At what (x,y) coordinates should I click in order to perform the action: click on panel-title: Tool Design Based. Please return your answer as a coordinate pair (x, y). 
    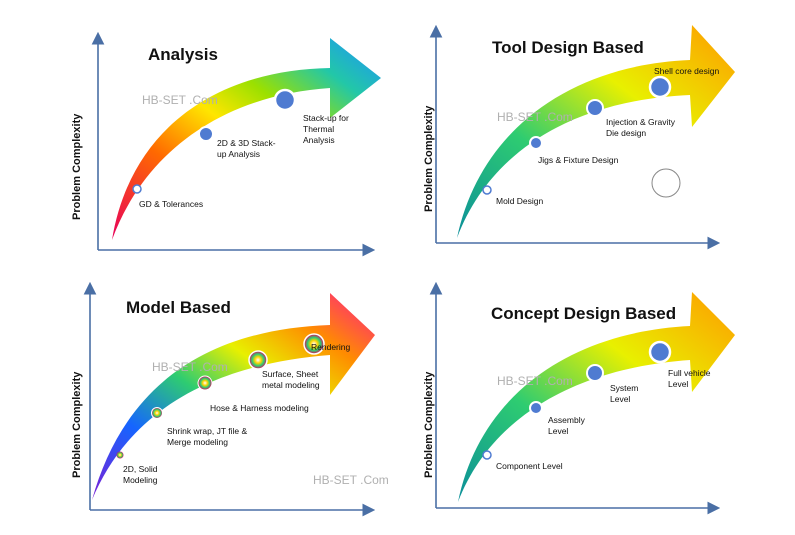
    Looking at the image, I should click on (568, 47).